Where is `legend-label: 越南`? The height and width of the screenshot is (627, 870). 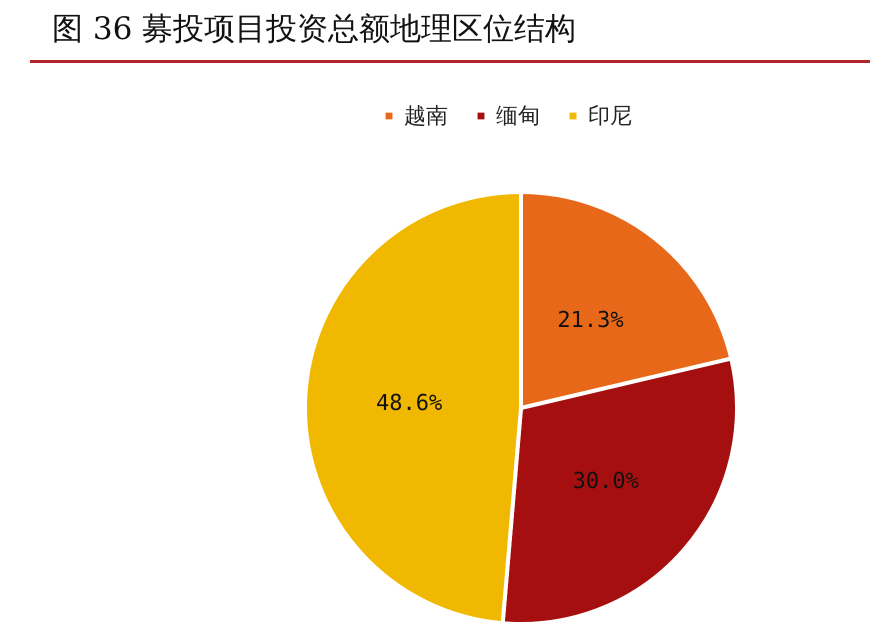
legend-label: 越南 is located at coordinates (426, 116).